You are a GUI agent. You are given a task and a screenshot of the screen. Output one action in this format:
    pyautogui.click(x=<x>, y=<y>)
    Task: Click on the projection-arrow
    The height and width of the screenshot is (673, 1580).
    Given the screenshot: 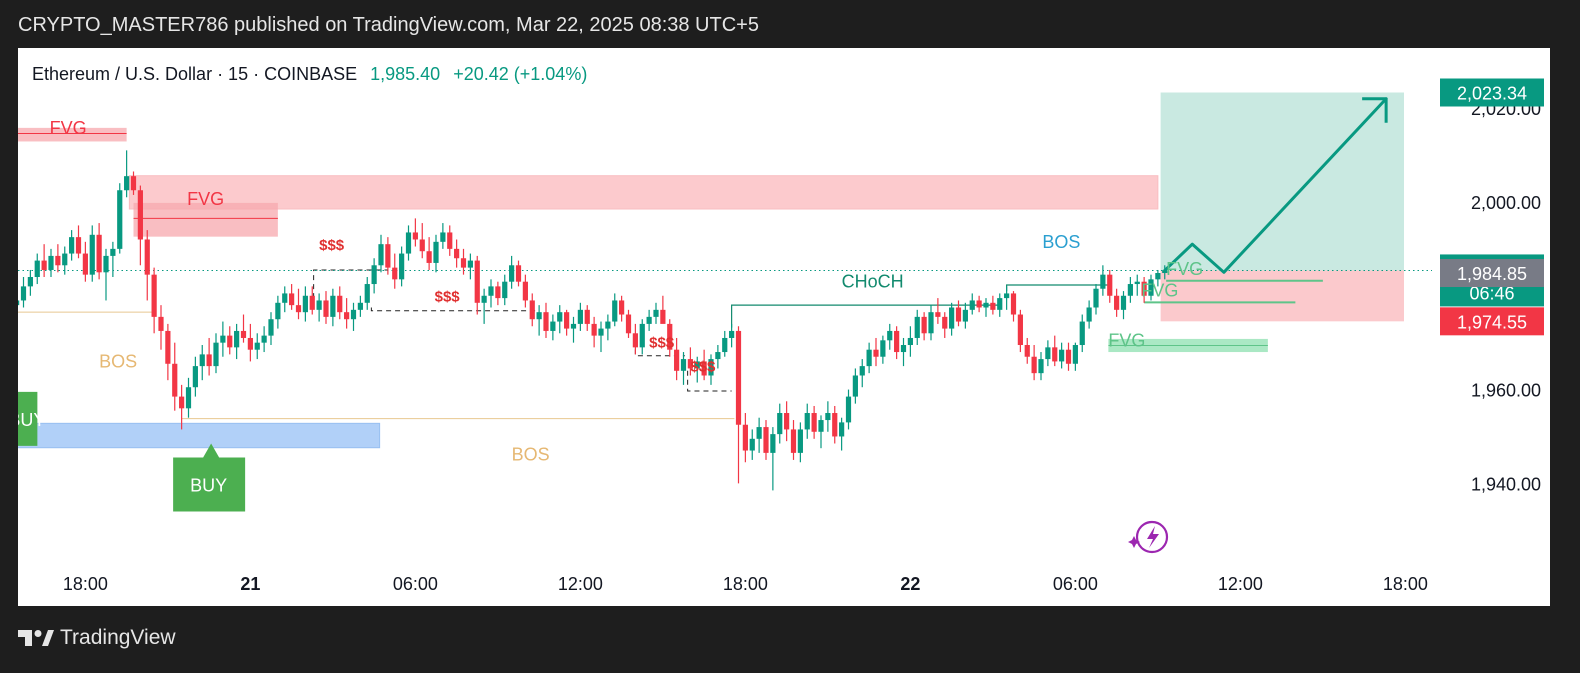 What is the action you would take?
    pyautogui.click(x=1275, y=185)
    